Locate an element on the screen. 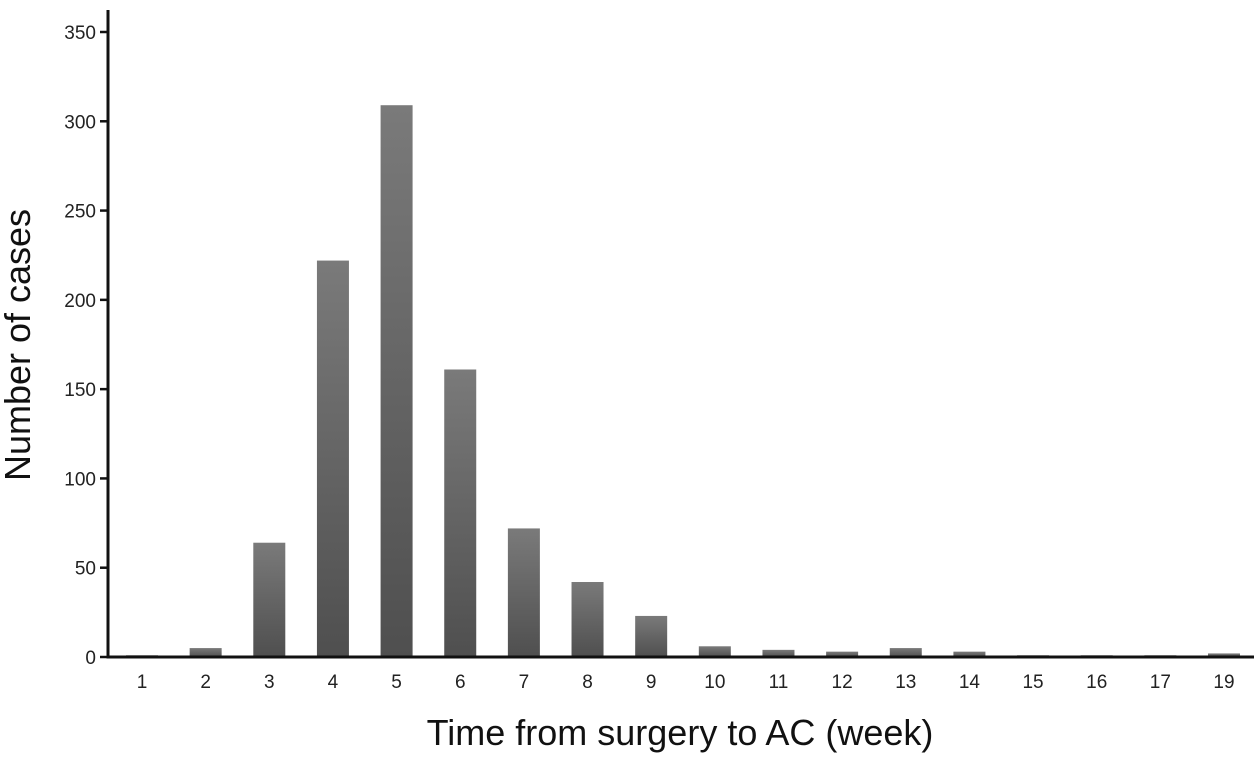  x-tick-label: 5 is located at coordinates (396, 682).